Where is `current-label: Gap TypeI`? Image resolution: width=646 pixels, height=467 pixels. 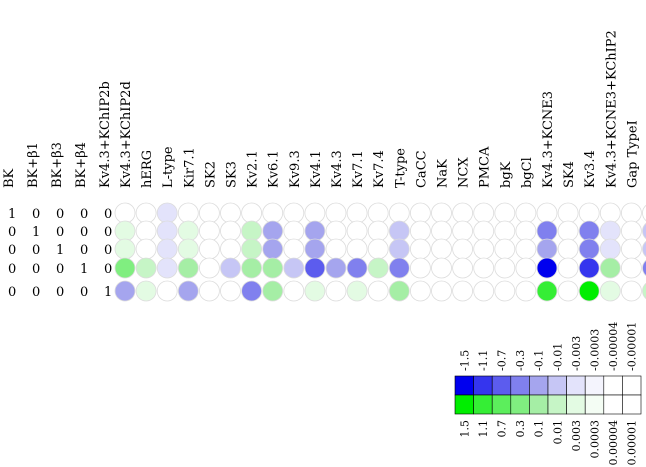 current-label: Gap TypeI is located at coordinates (632, 154).